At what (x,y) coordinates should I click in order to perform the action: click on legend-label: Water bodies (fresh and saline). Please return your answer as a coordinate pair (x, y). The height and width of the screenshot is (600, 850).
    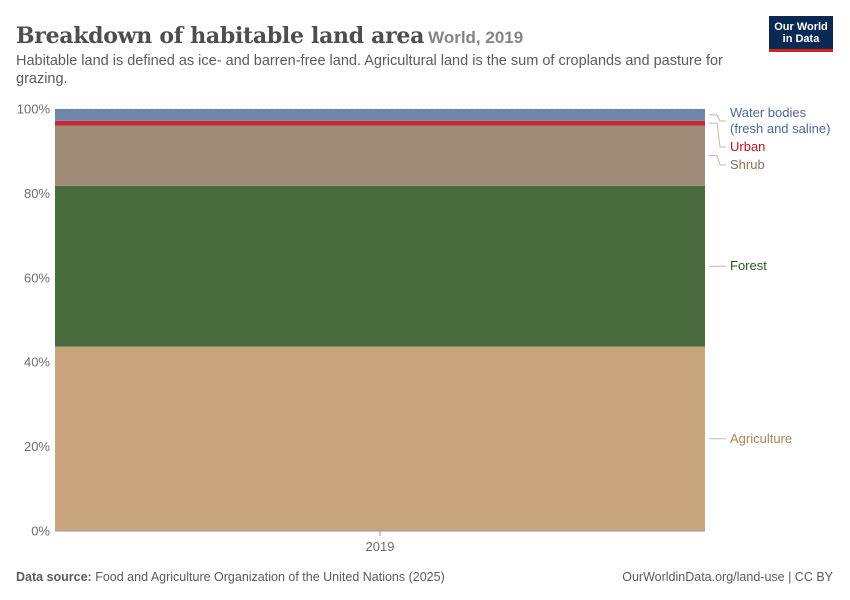
    Looking at the image, I should click on (780, 120).